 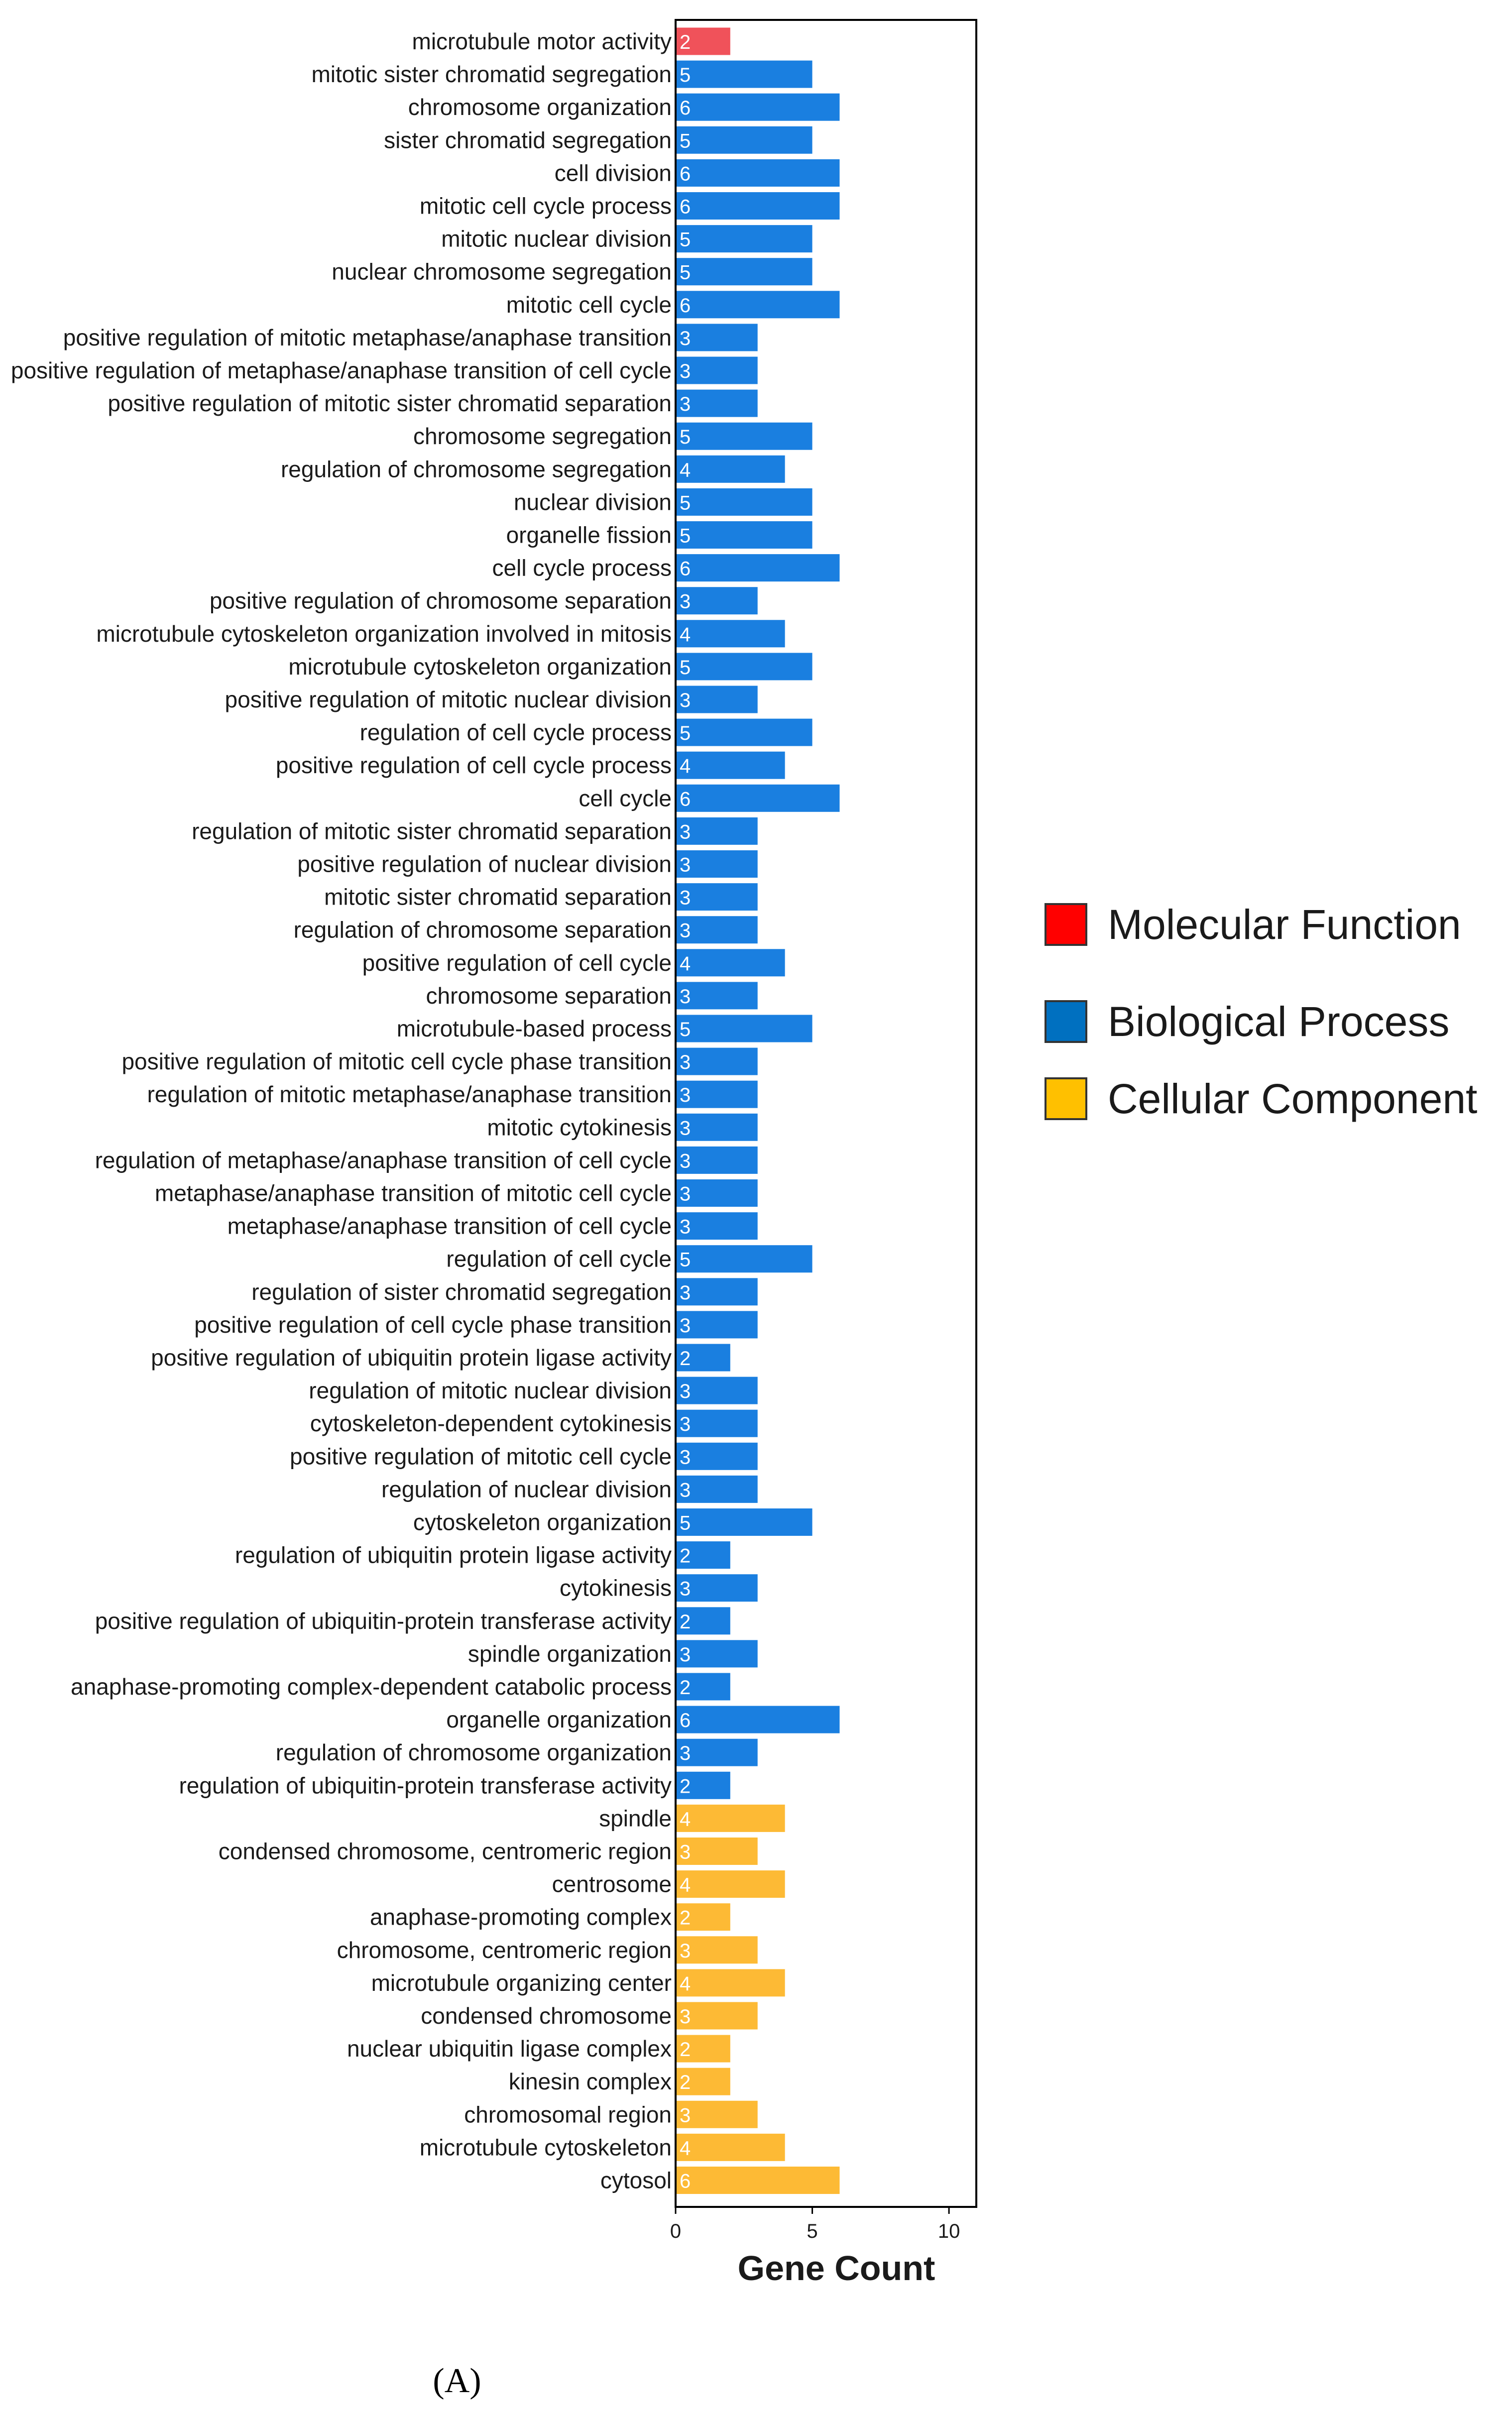 What do you see at coordinates (717, 700) in the screenshot?
I see `bar-positive-regulation-of-mitotic-nuclear-division` at bounding box center [717, 700].